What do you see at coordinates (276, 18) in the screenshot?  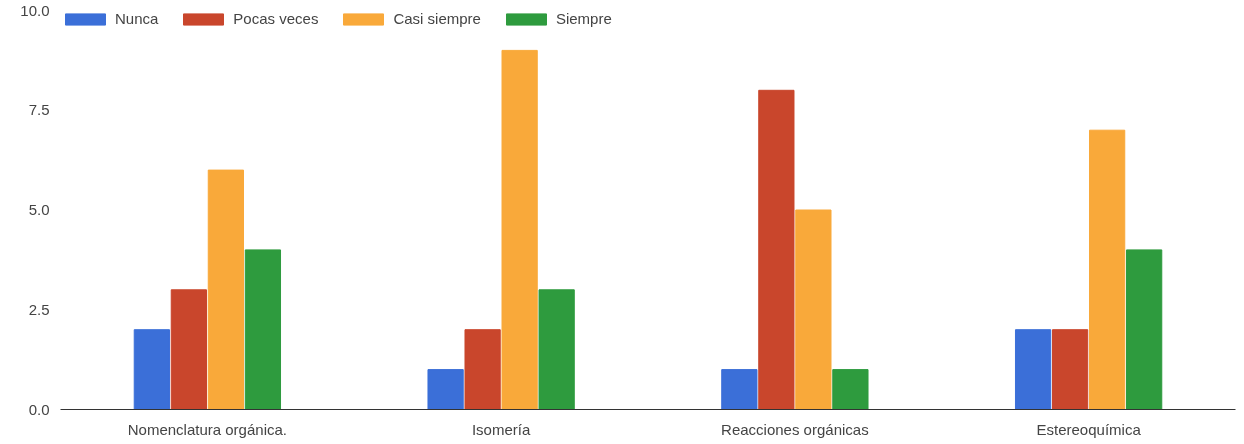 I see `legend-label: Pocas veces` at bounding box center [276, 18].